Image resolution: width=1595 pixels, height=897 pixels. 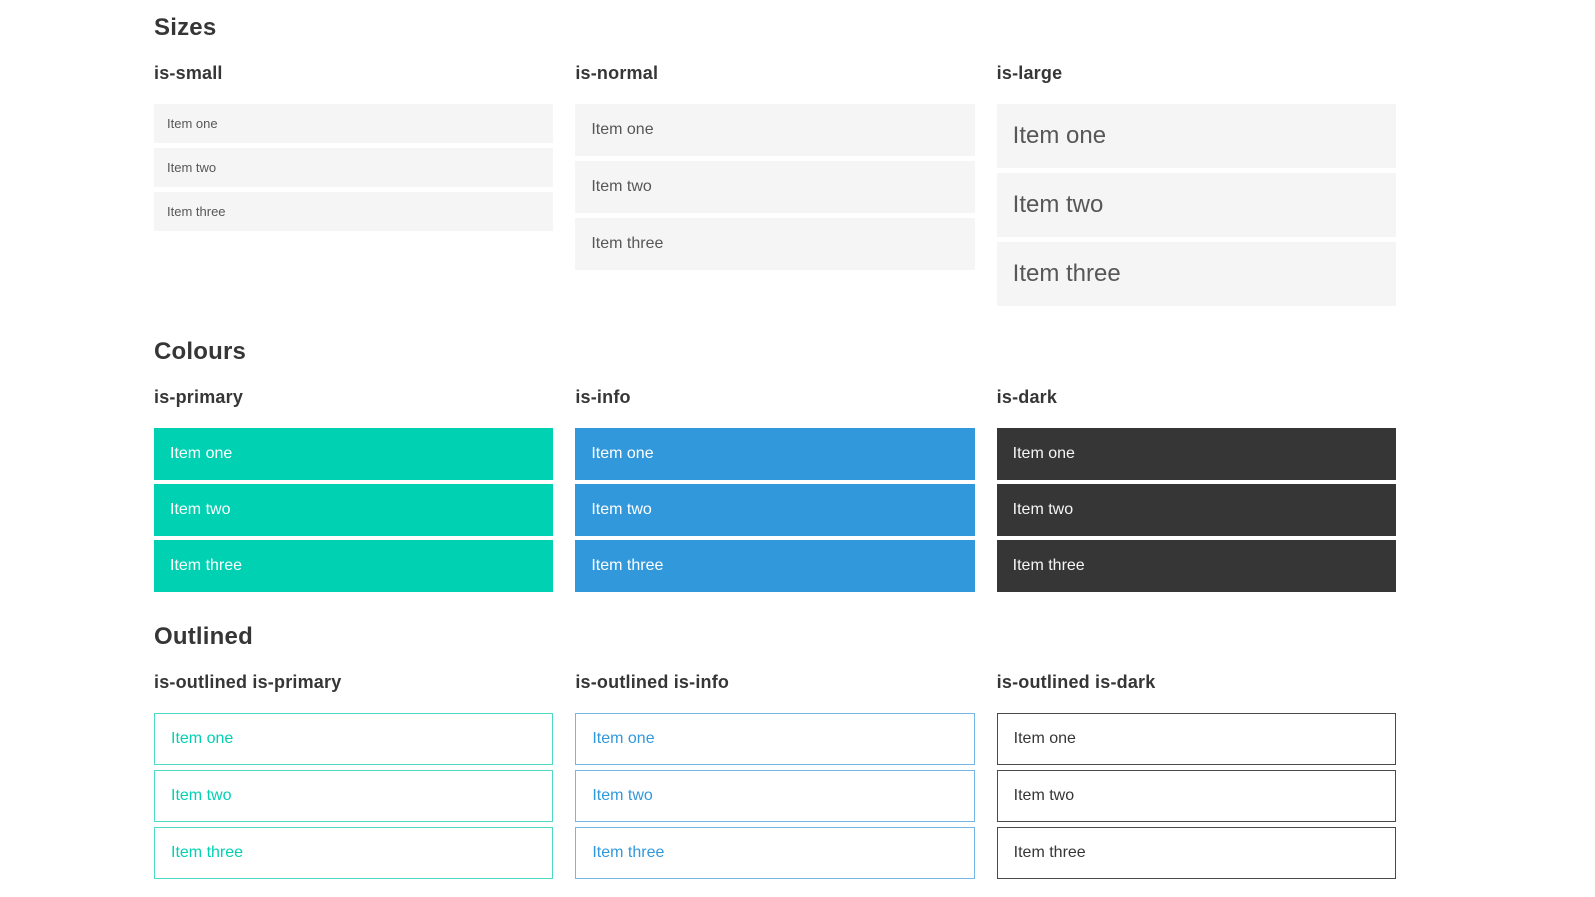 What do you see at coordinates (1029, 73) in the screenshot?
I see `variant-label-large: is-large` at bounding box center [1029, 73].